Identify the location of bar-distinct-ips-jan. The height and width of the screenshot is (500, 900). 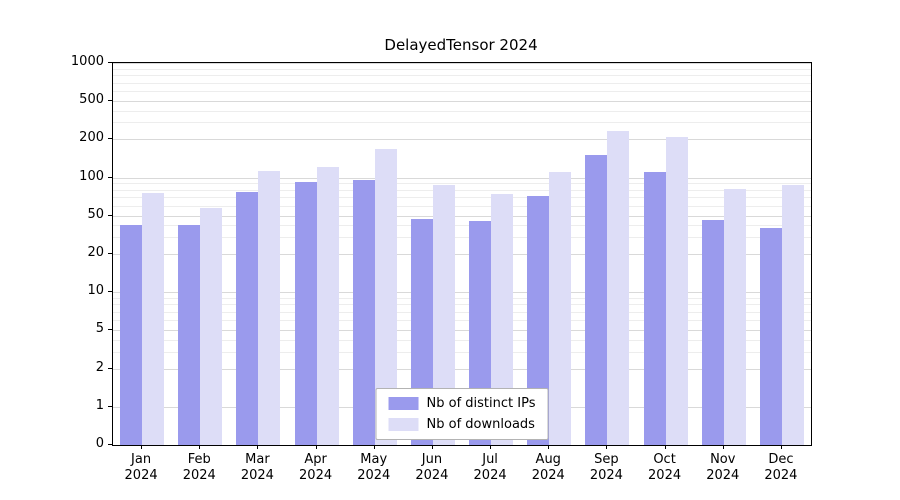
(131, 335).